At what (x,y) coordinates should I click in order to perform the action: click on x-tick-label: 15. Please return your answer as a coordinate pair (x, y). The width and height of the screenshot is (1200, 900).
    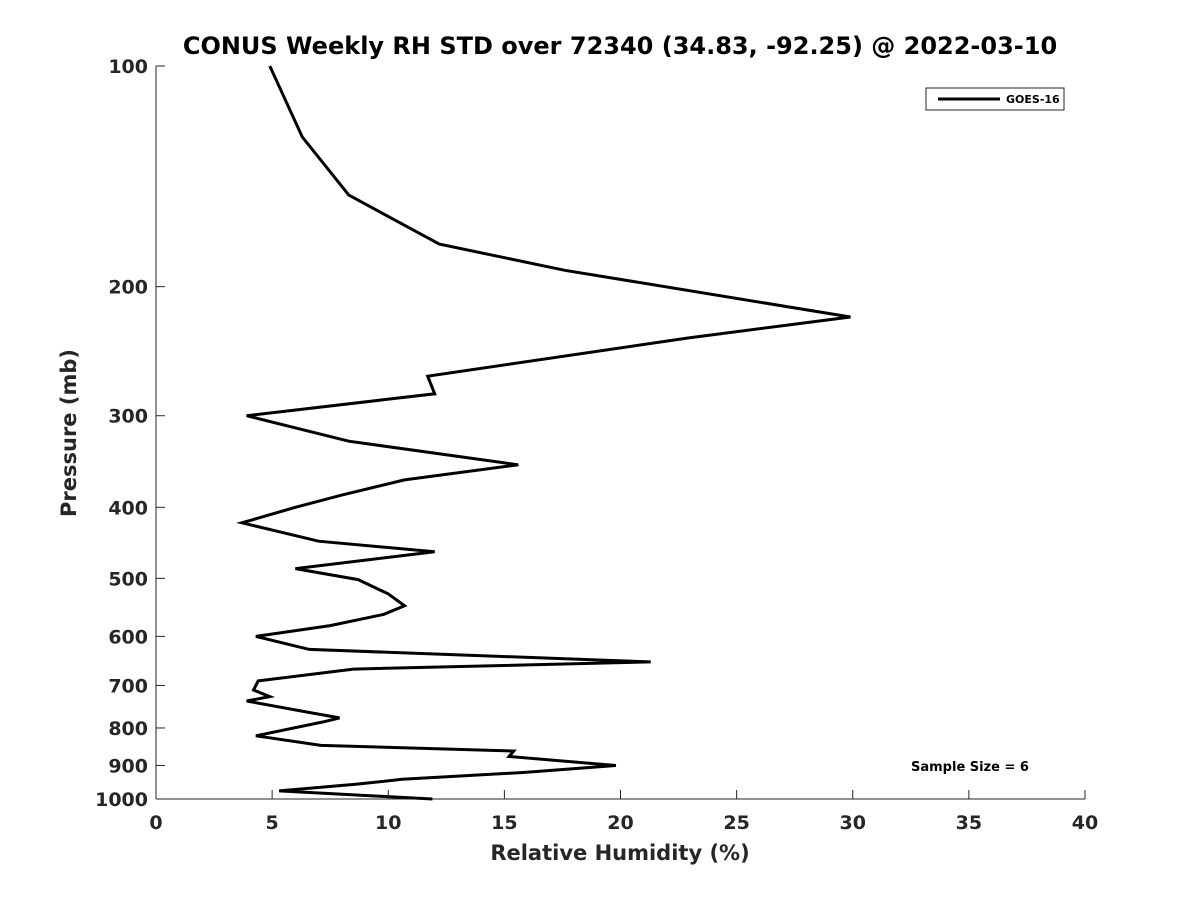
    Looking at the image, I should click on (504, 823).